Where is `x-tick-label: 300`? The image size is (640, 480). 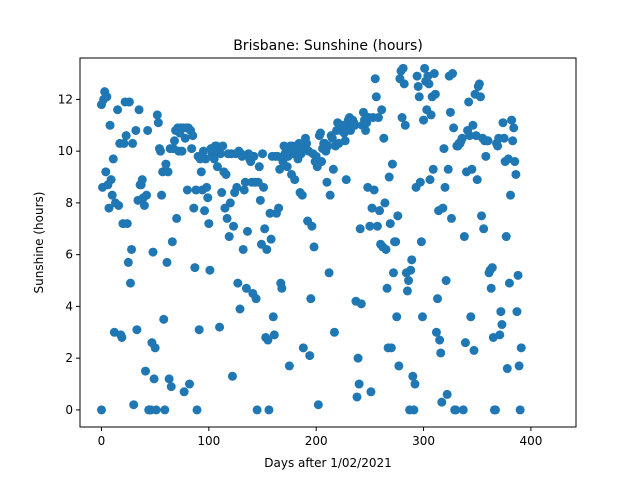 x-tick-label: 300 is located at coordinates (423, 441).